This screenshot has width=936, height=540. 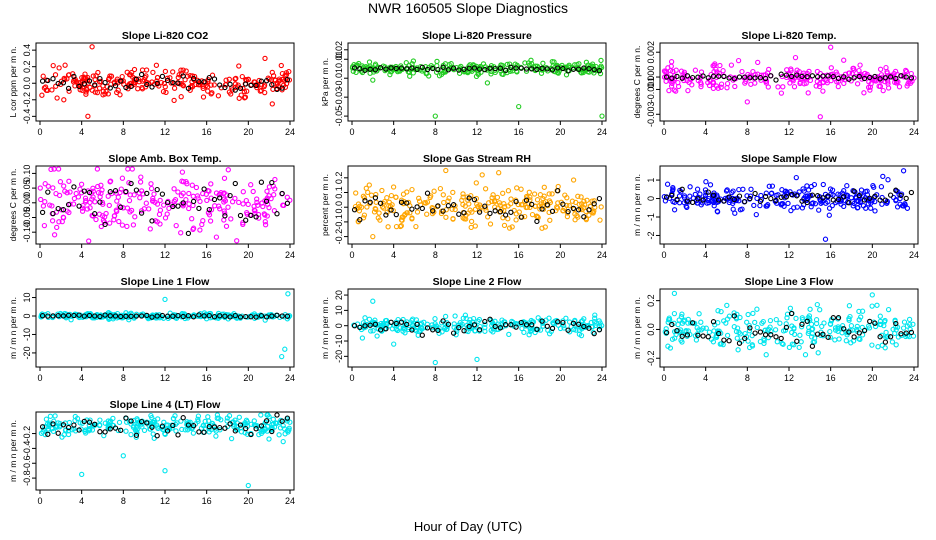 I want to click on panel-title: Slope Line 3 Flow, so click(x=790, y=282).